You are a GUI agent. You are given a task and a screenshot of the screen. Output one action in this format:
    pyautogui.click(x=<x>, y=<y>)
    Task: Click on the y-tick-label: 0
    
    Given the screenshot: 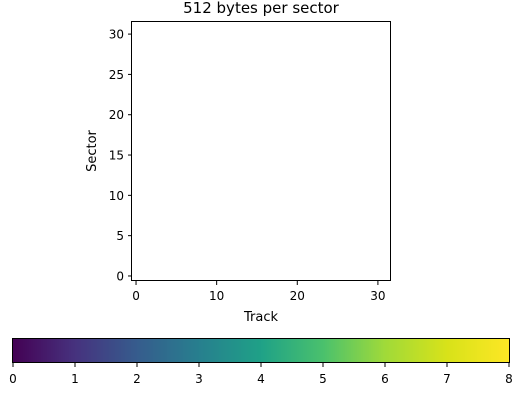 What is the action you would take?
    pyautogui.click(x=120, y=276)
    